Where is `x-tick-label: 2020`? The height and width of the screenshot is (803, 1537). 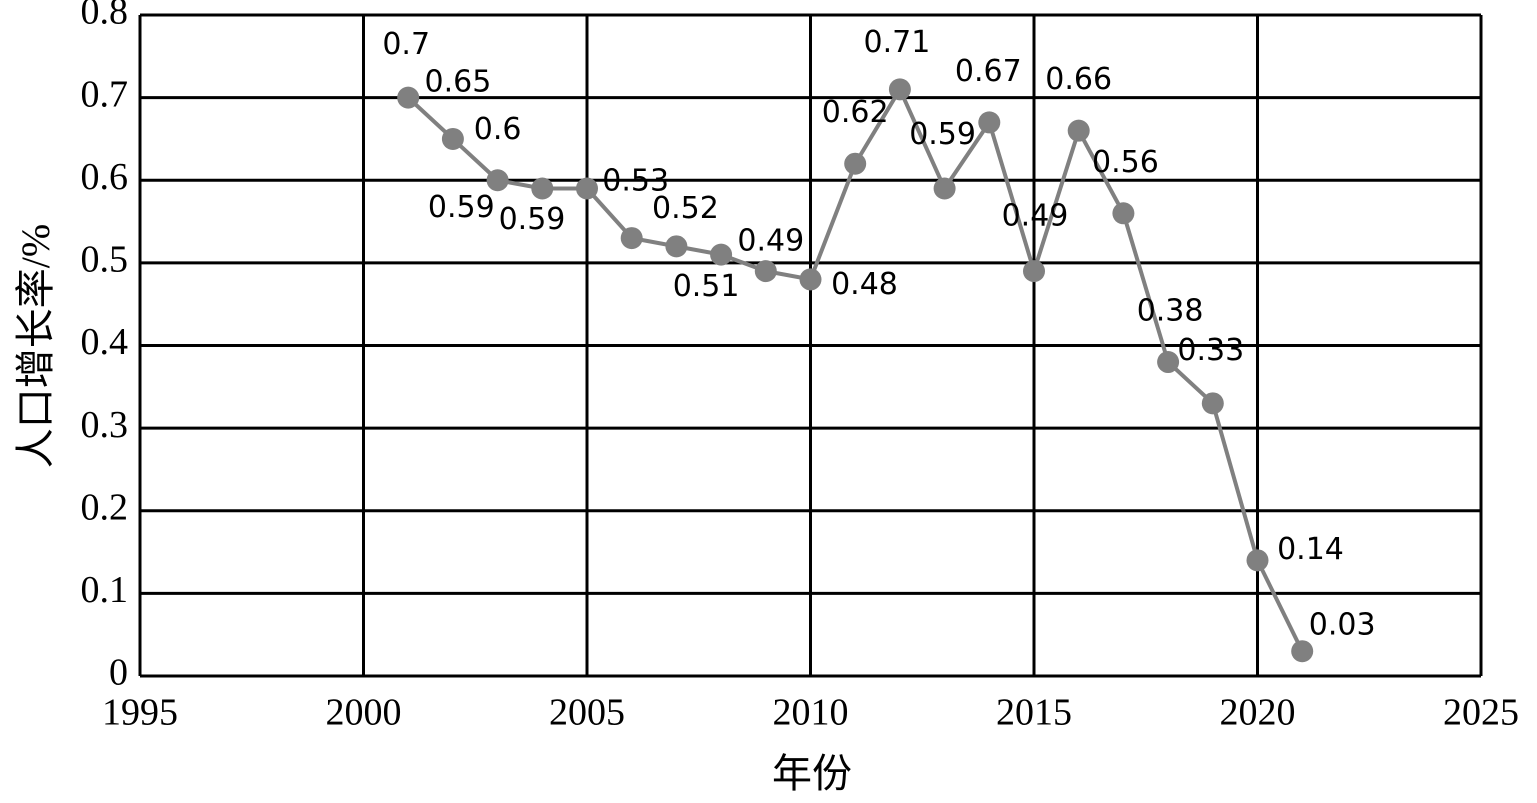 x-tick-label: 2020 is located at coordinates (1258, 713).